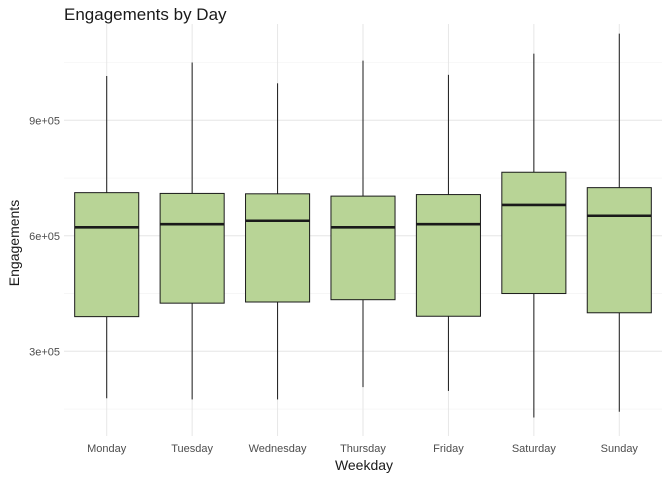 This screenshot has height=480, width=672. What do you see at coordinates (534, 449) in the screenshot?
I see `x-tick-label: Saturday` at bounding box center [534, 449].